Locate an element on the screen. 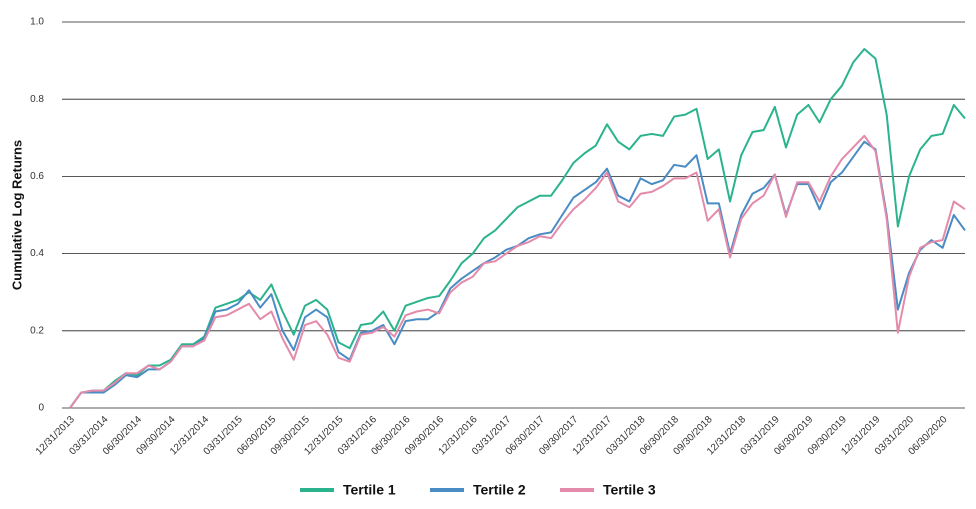 The height and width of the screenshot is (509, 976). y-tick-label: 0 is located at coordinates (41, 408).